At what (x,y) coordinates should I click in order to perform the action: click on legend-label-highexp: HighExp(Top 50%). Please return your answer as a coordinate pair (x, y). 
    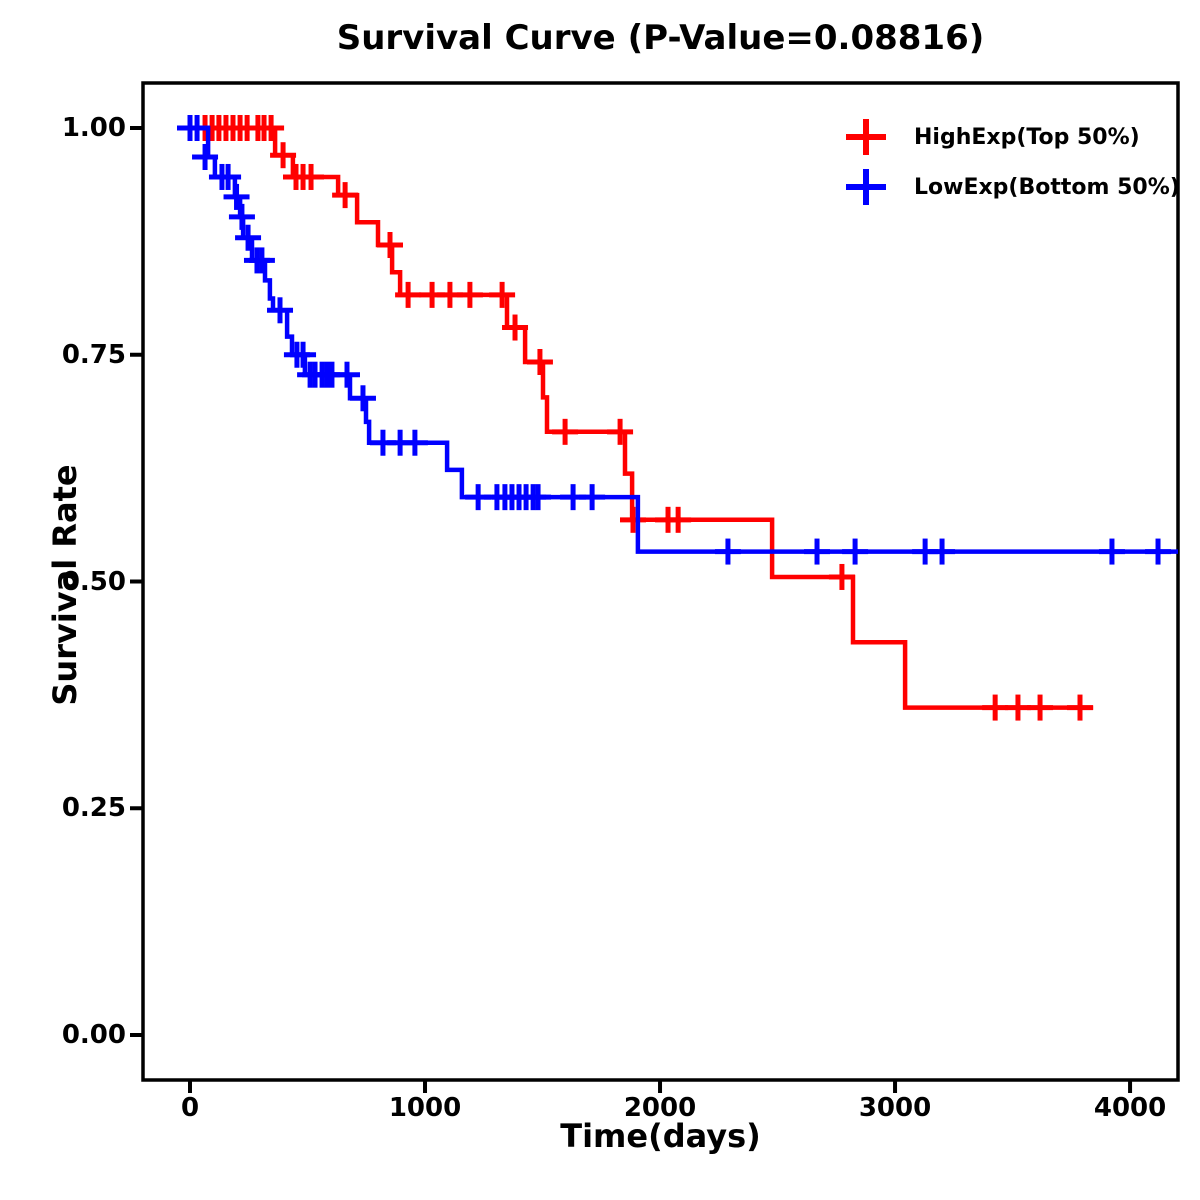
    Looking at the image, I should click on (1027, 137).